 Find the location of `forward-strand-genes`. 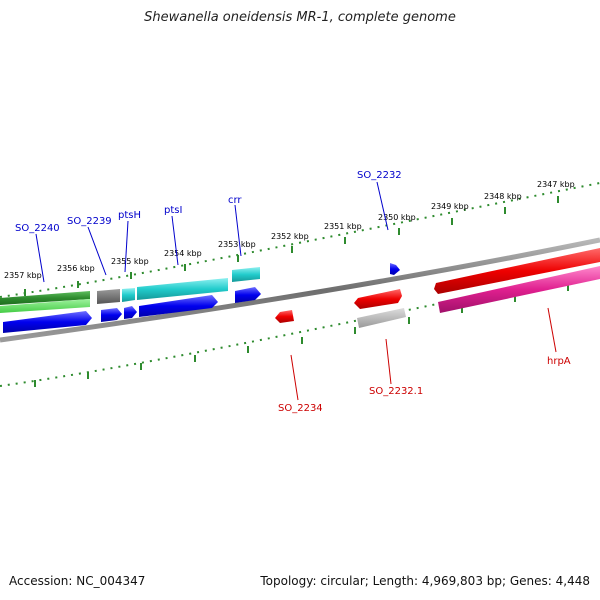

forward-strand-genes is located at coordinates (300, 280).